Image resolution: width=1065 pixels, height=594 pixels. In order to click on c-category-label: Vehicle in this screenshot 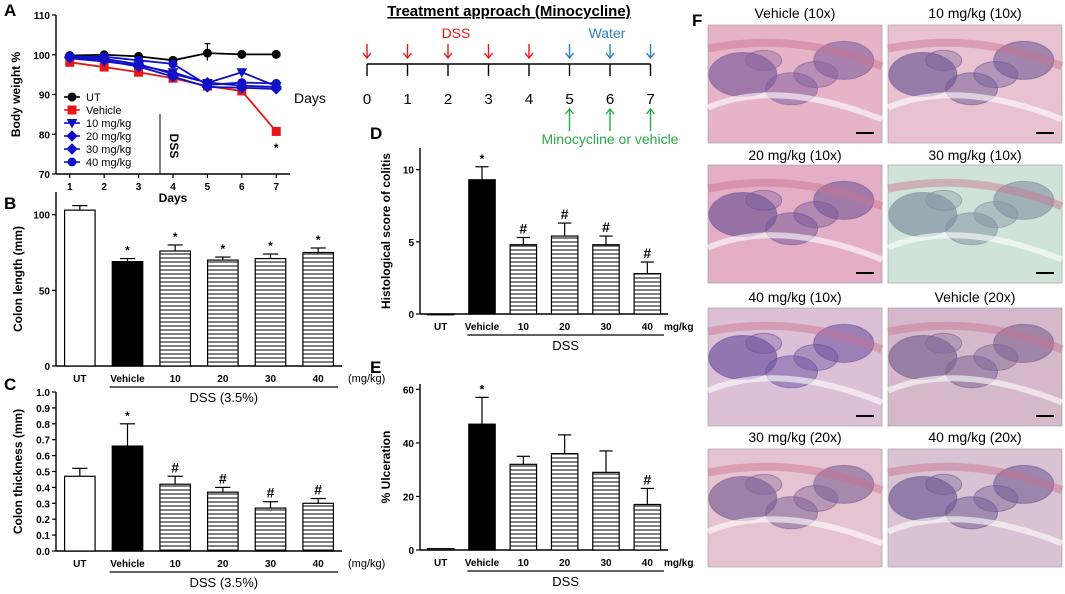, I will do `click(127, 564)`.